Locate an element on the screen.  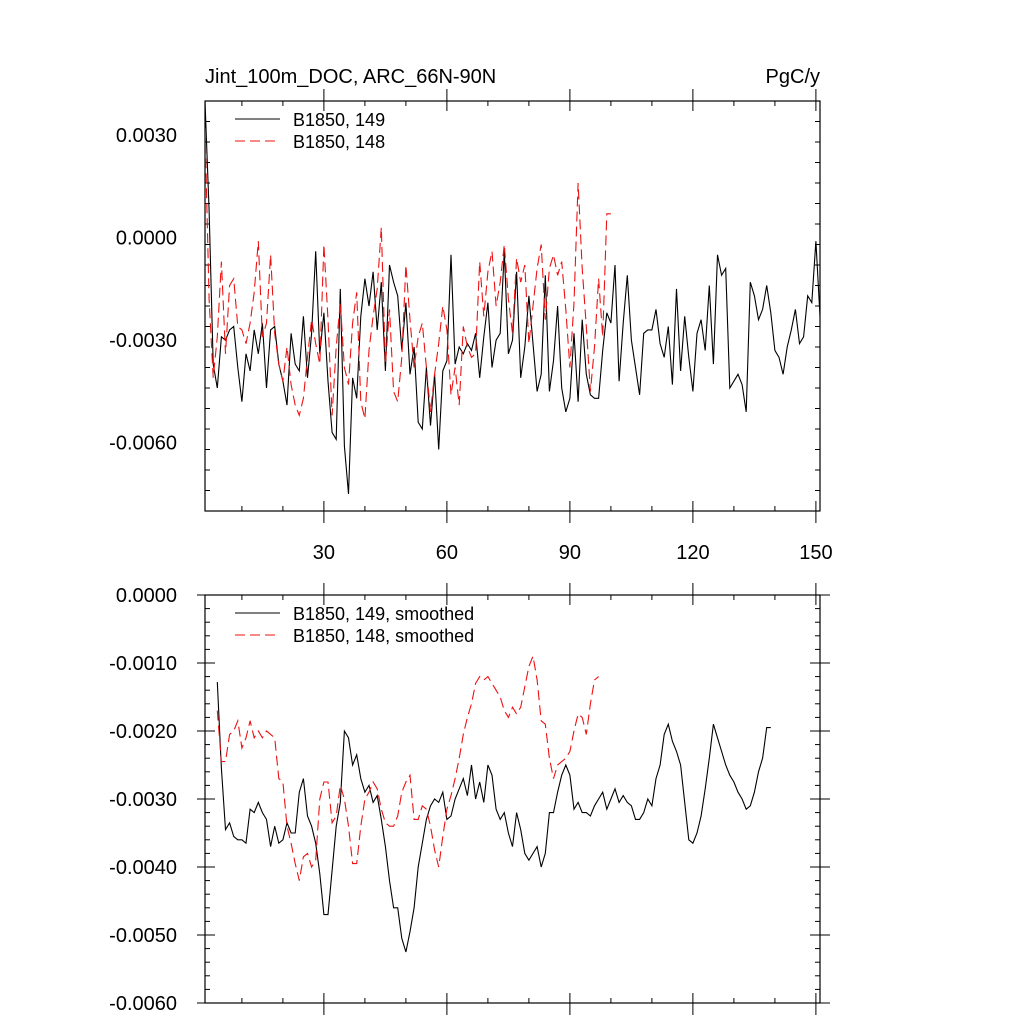
legend-label-1: B1850, 149, smoothed is located at coordinates (383, 614).